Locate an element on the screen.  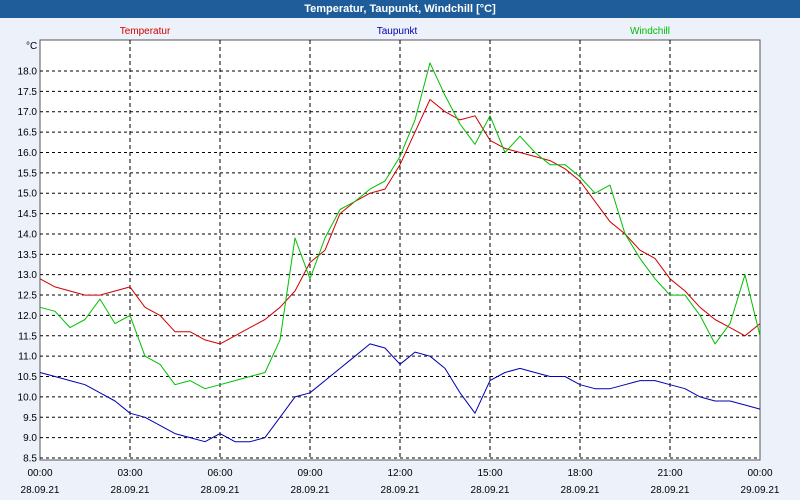
y-tick-label: 18.0 is located at coordinates (28, 72).